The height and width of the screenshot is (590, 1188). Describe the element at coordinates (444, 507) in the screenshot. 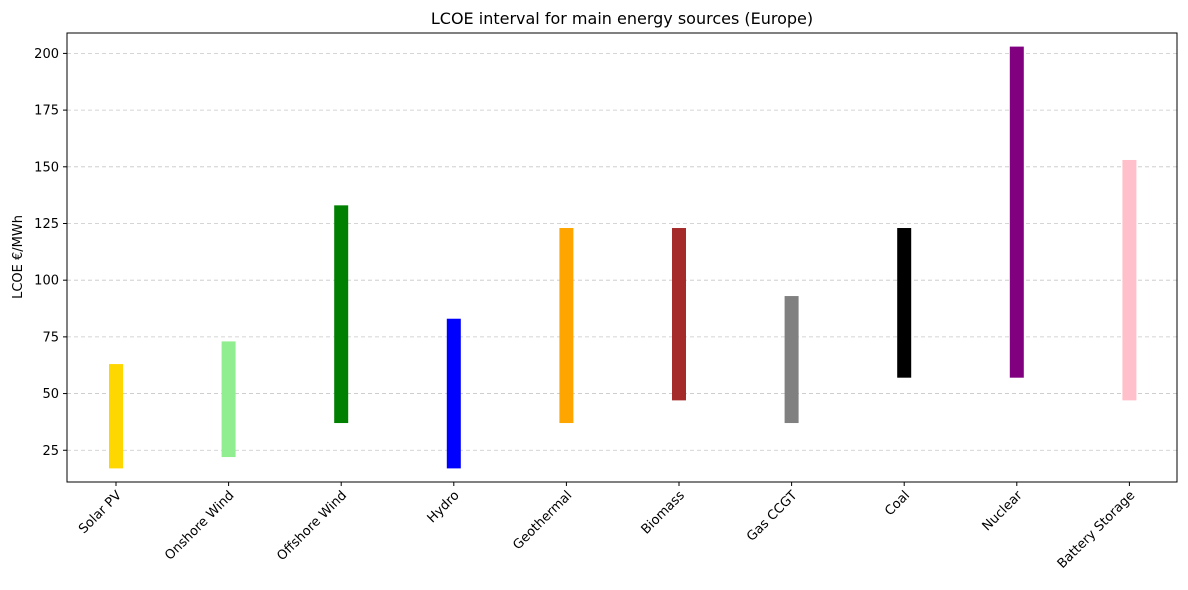

I see `x-tick-label: Hydro` at that location.